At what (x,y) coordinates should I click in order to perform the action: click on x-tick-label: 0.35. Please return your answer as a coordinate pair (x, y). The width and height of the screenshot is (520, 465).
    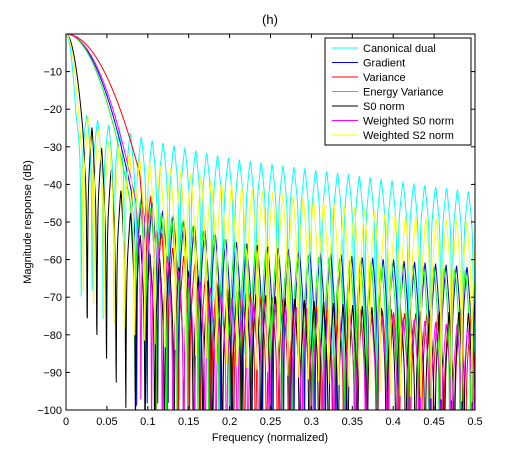
    Looking at the image, I should click on (352, 422).